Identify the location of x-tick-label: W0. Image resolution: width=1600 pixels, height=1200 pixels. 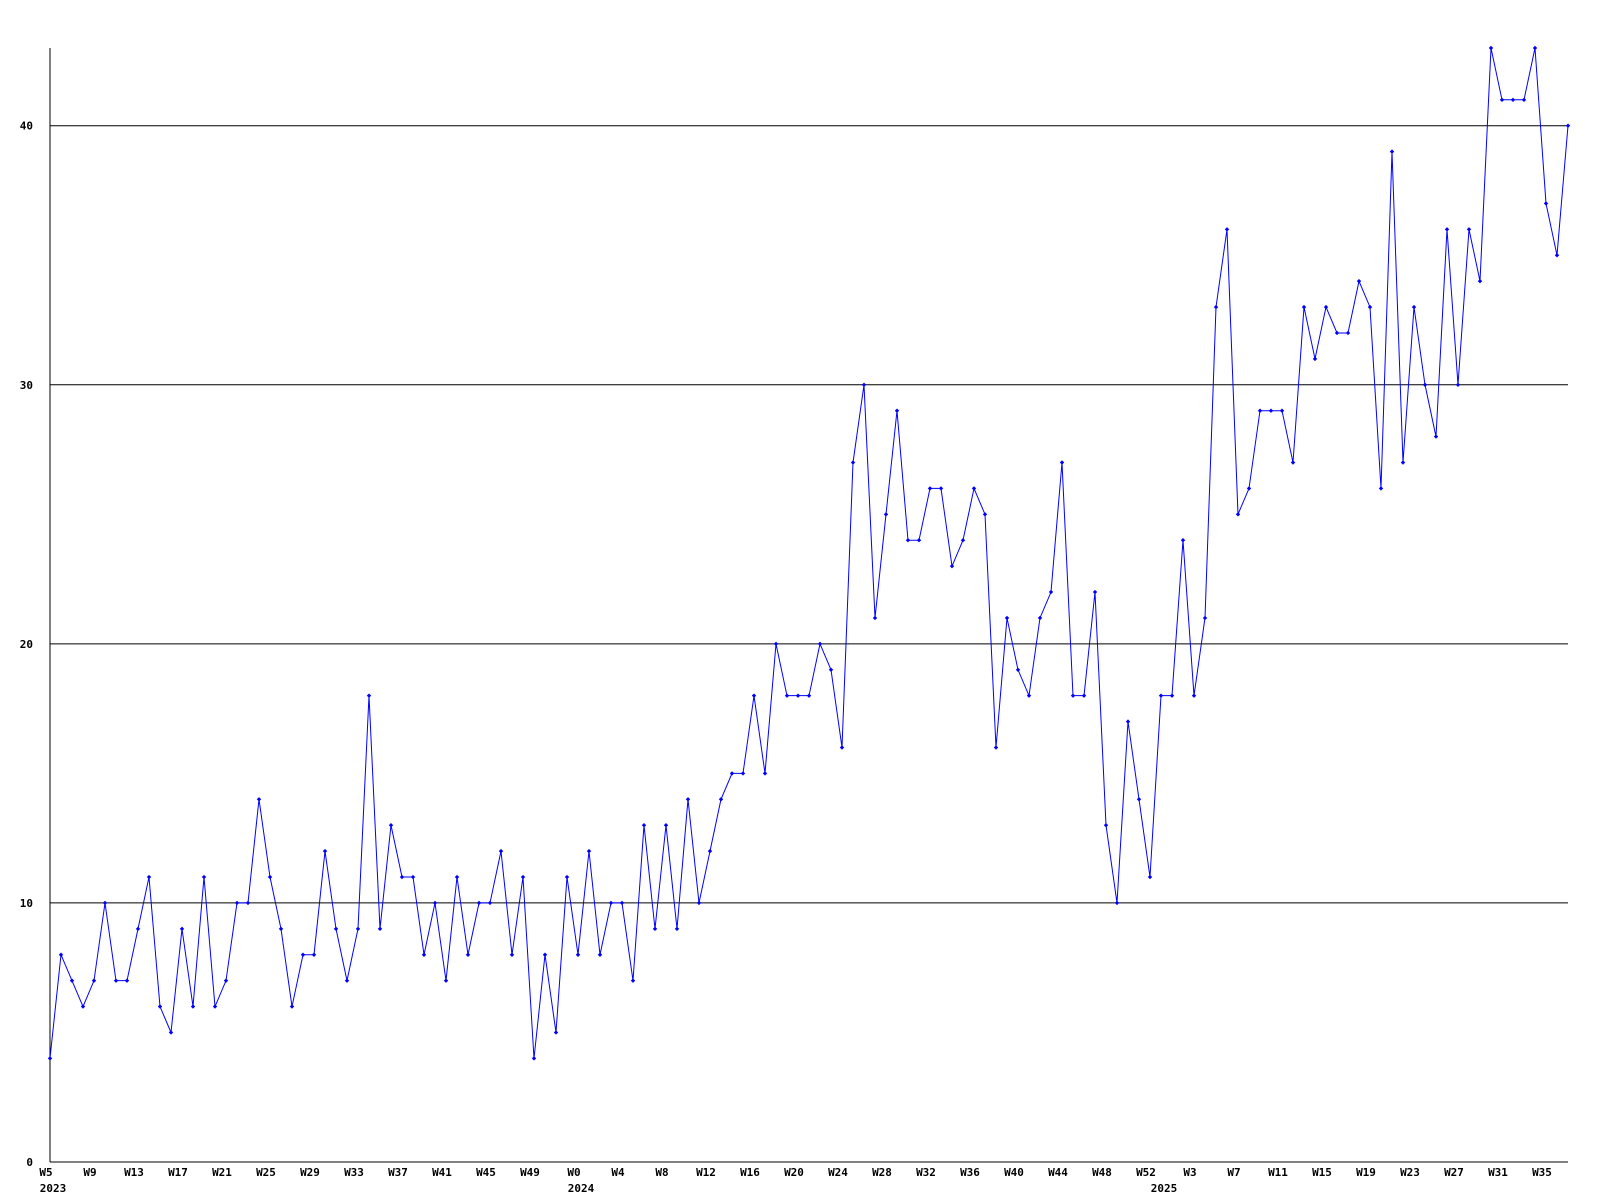
(573, 1172).